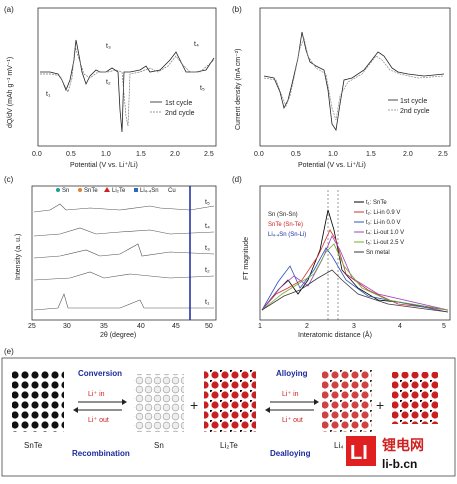 Image resolution: width=457 pixels, height=484 pixels. I want to click on panel-b-label: (b), so click(237, 9).